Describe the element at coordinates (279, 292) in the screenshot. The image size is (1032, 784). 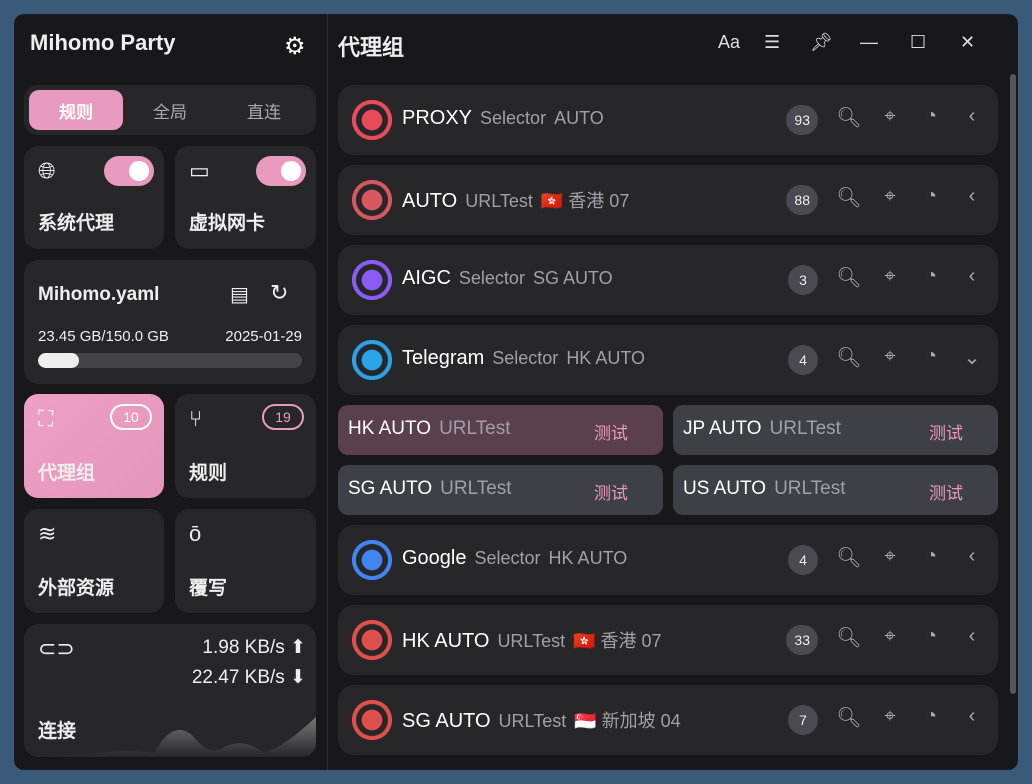
I see `refresh-icon: ↻` at that location.